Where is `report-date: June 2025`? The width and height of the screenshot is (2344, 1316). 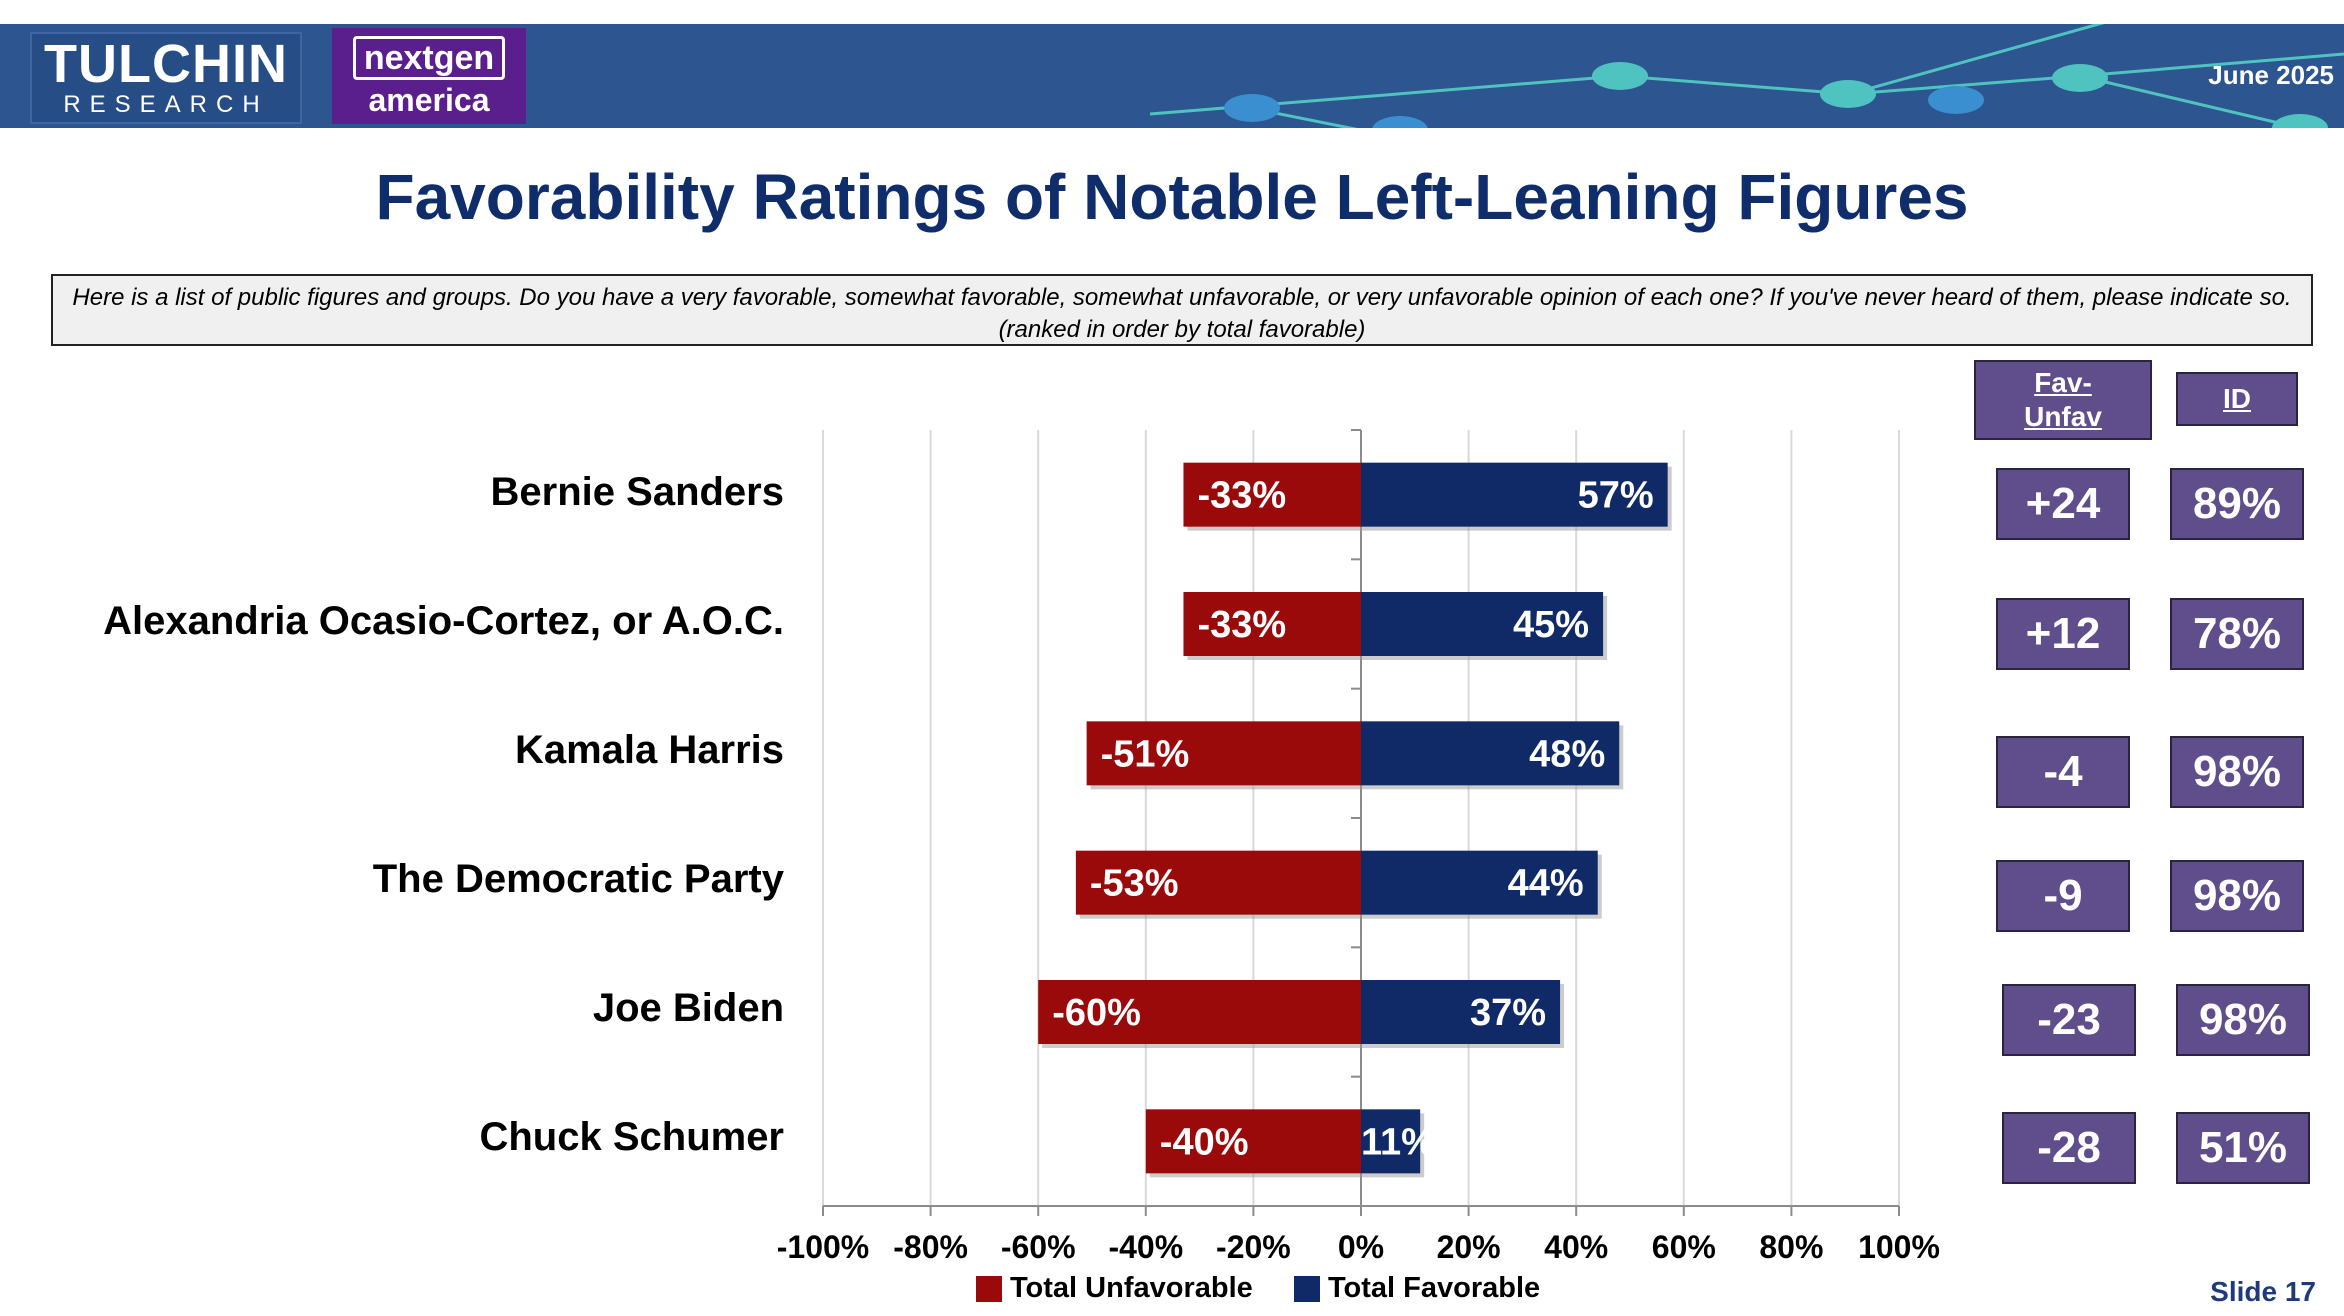 report-date: June 2025 is located at coordinates (2271, 75).